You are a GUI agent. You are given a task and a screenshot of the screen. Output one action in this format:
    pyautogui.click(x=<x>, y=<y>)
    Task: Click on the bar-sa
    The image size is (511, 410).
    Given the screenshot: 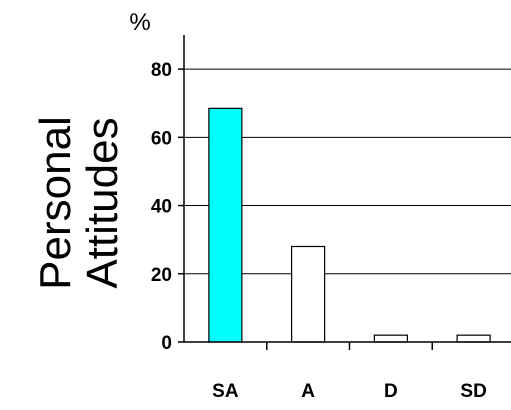 What is the action you would take?
    pyautogui.click(x=225, y=225)
    